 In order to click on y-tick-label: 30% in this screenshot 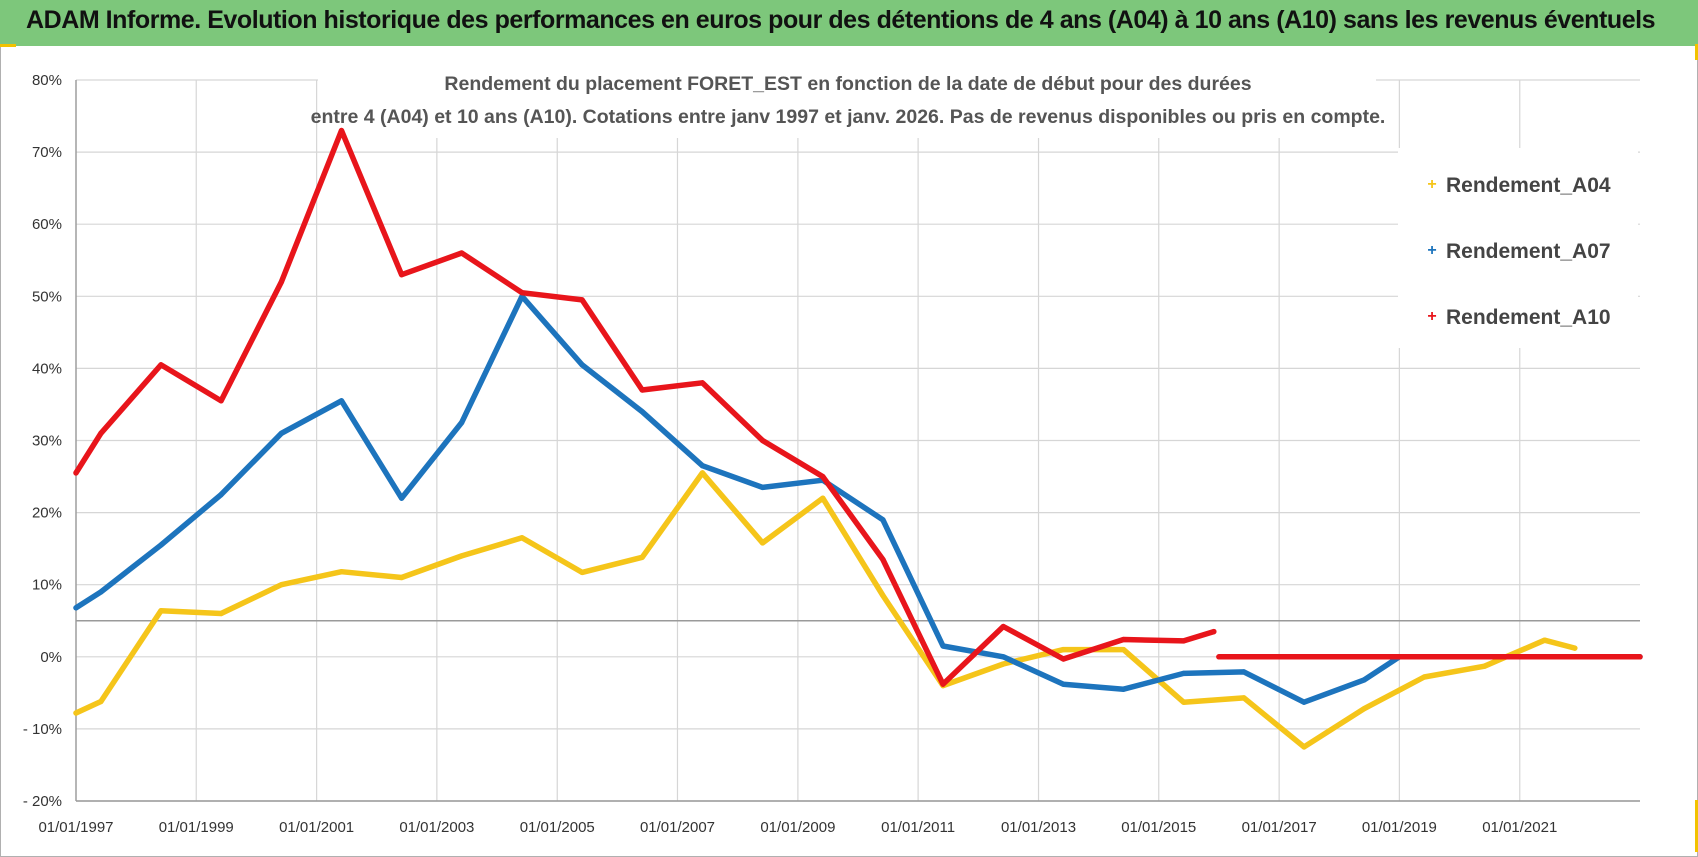, I will do `click(47, 441)`.